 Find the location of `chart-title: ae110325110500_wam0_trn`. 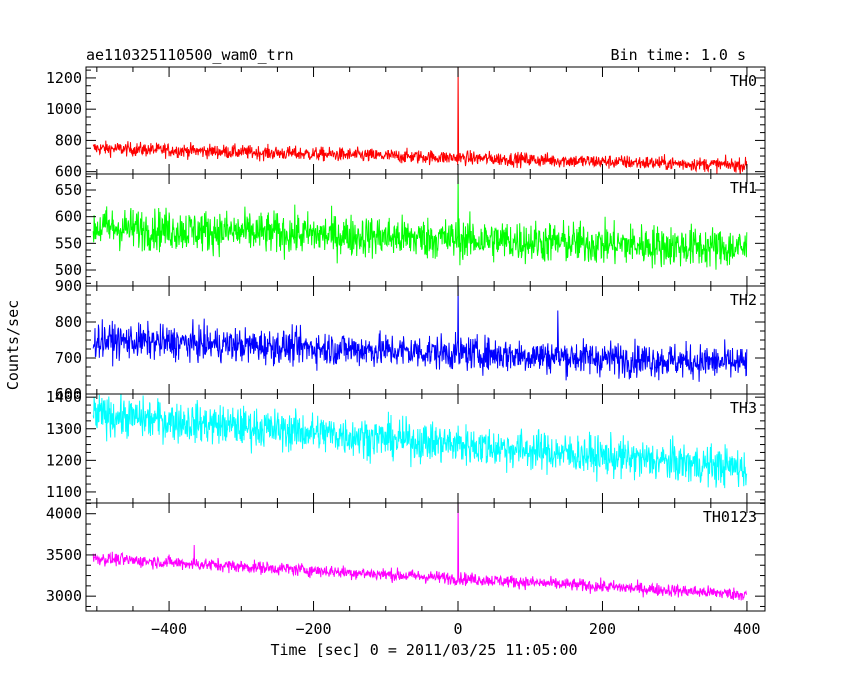

chart-title: ae110325110500_wam0_trn is located at coordinates (190, 55).